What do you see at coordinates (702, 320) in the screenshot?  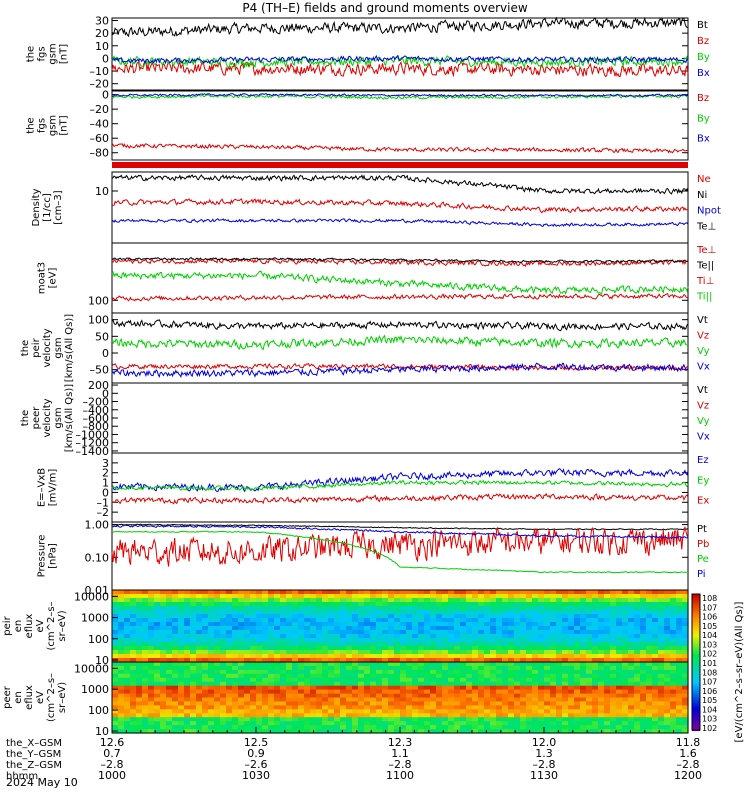 I see `legend-Vt: Vt` at bounding box center [702, 320].